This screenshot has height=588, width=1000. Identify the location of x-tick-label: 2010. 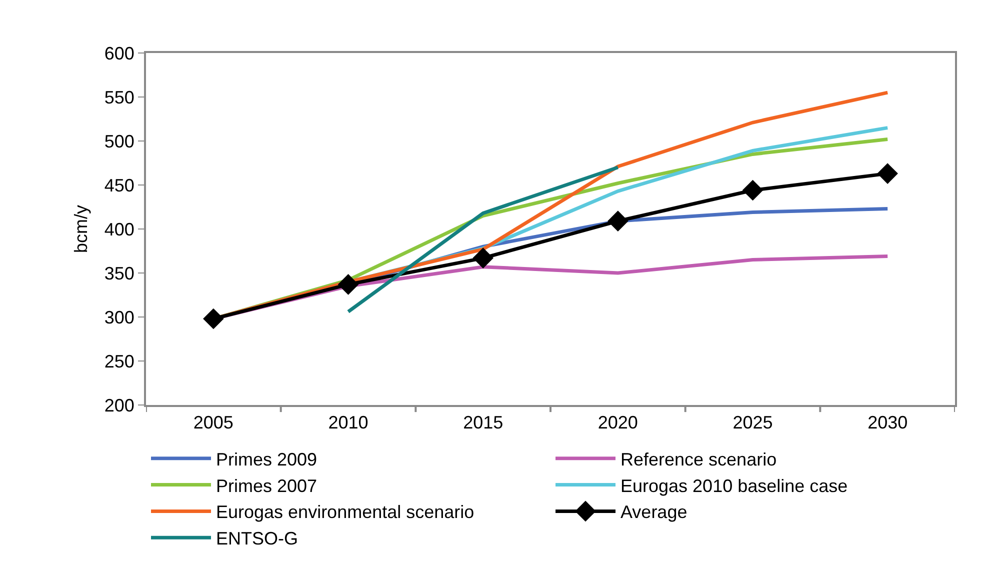
(348, 422).